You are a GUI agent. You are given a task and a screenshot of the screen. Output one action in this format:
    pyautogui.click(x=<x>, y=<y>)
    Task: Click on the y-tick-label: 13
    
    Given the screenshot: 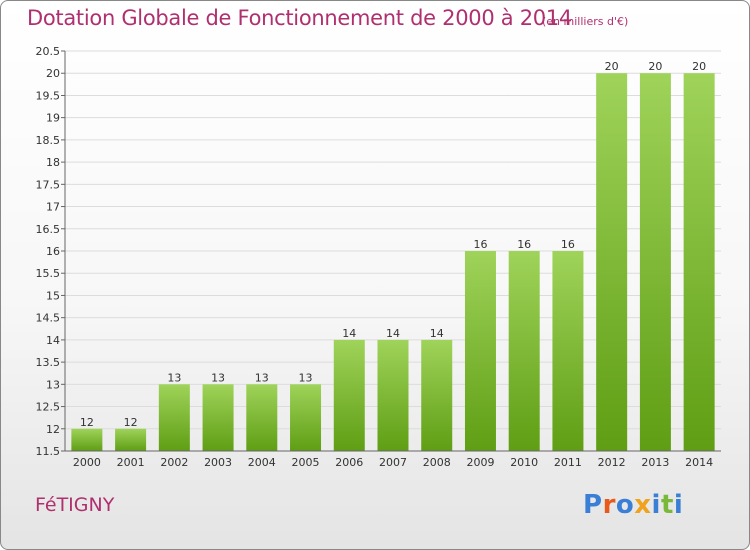 What is the action you would take?
    pyautogui.click(x=53, y=384)
    